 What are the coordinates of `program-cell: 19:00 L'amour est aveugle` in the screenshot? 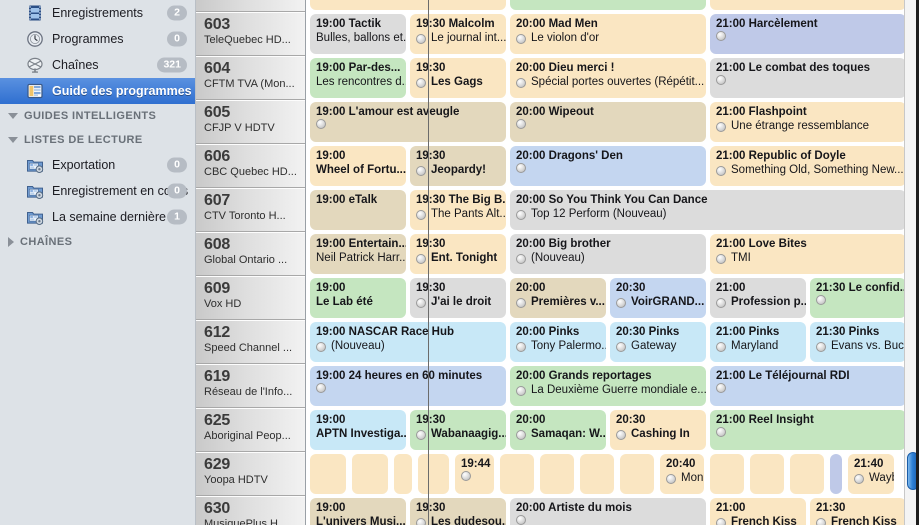 It's located at (408, 122).